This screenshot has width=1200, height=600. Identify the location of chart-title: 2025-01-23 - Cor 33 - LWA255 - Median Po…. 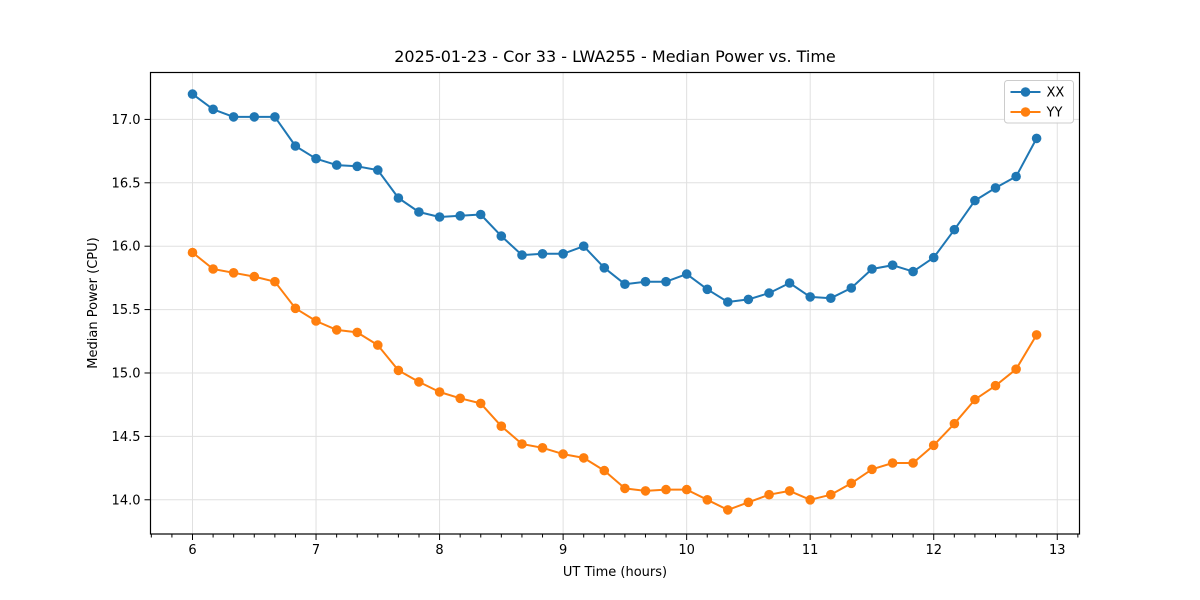
(615, 56).